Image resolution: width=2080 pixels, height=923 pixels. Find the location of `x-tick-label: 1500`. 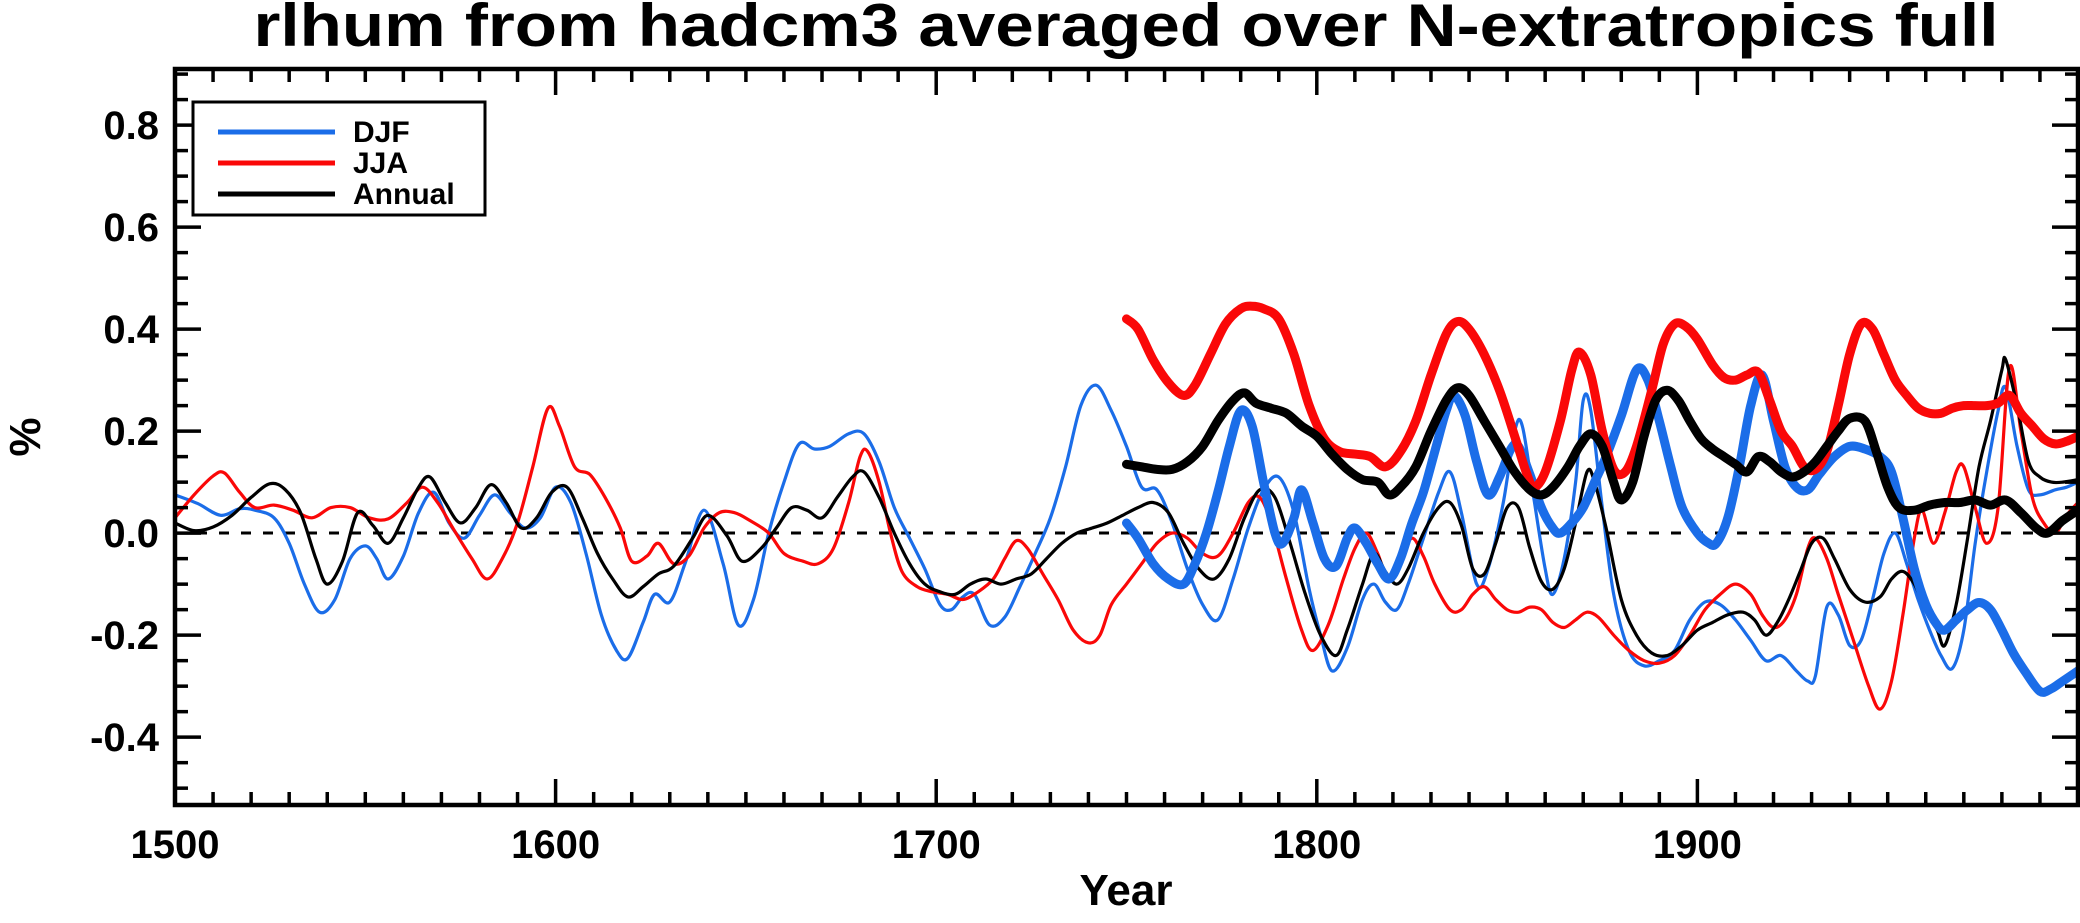

x-tick-label: 1500 is located at coordinates (175, 845).